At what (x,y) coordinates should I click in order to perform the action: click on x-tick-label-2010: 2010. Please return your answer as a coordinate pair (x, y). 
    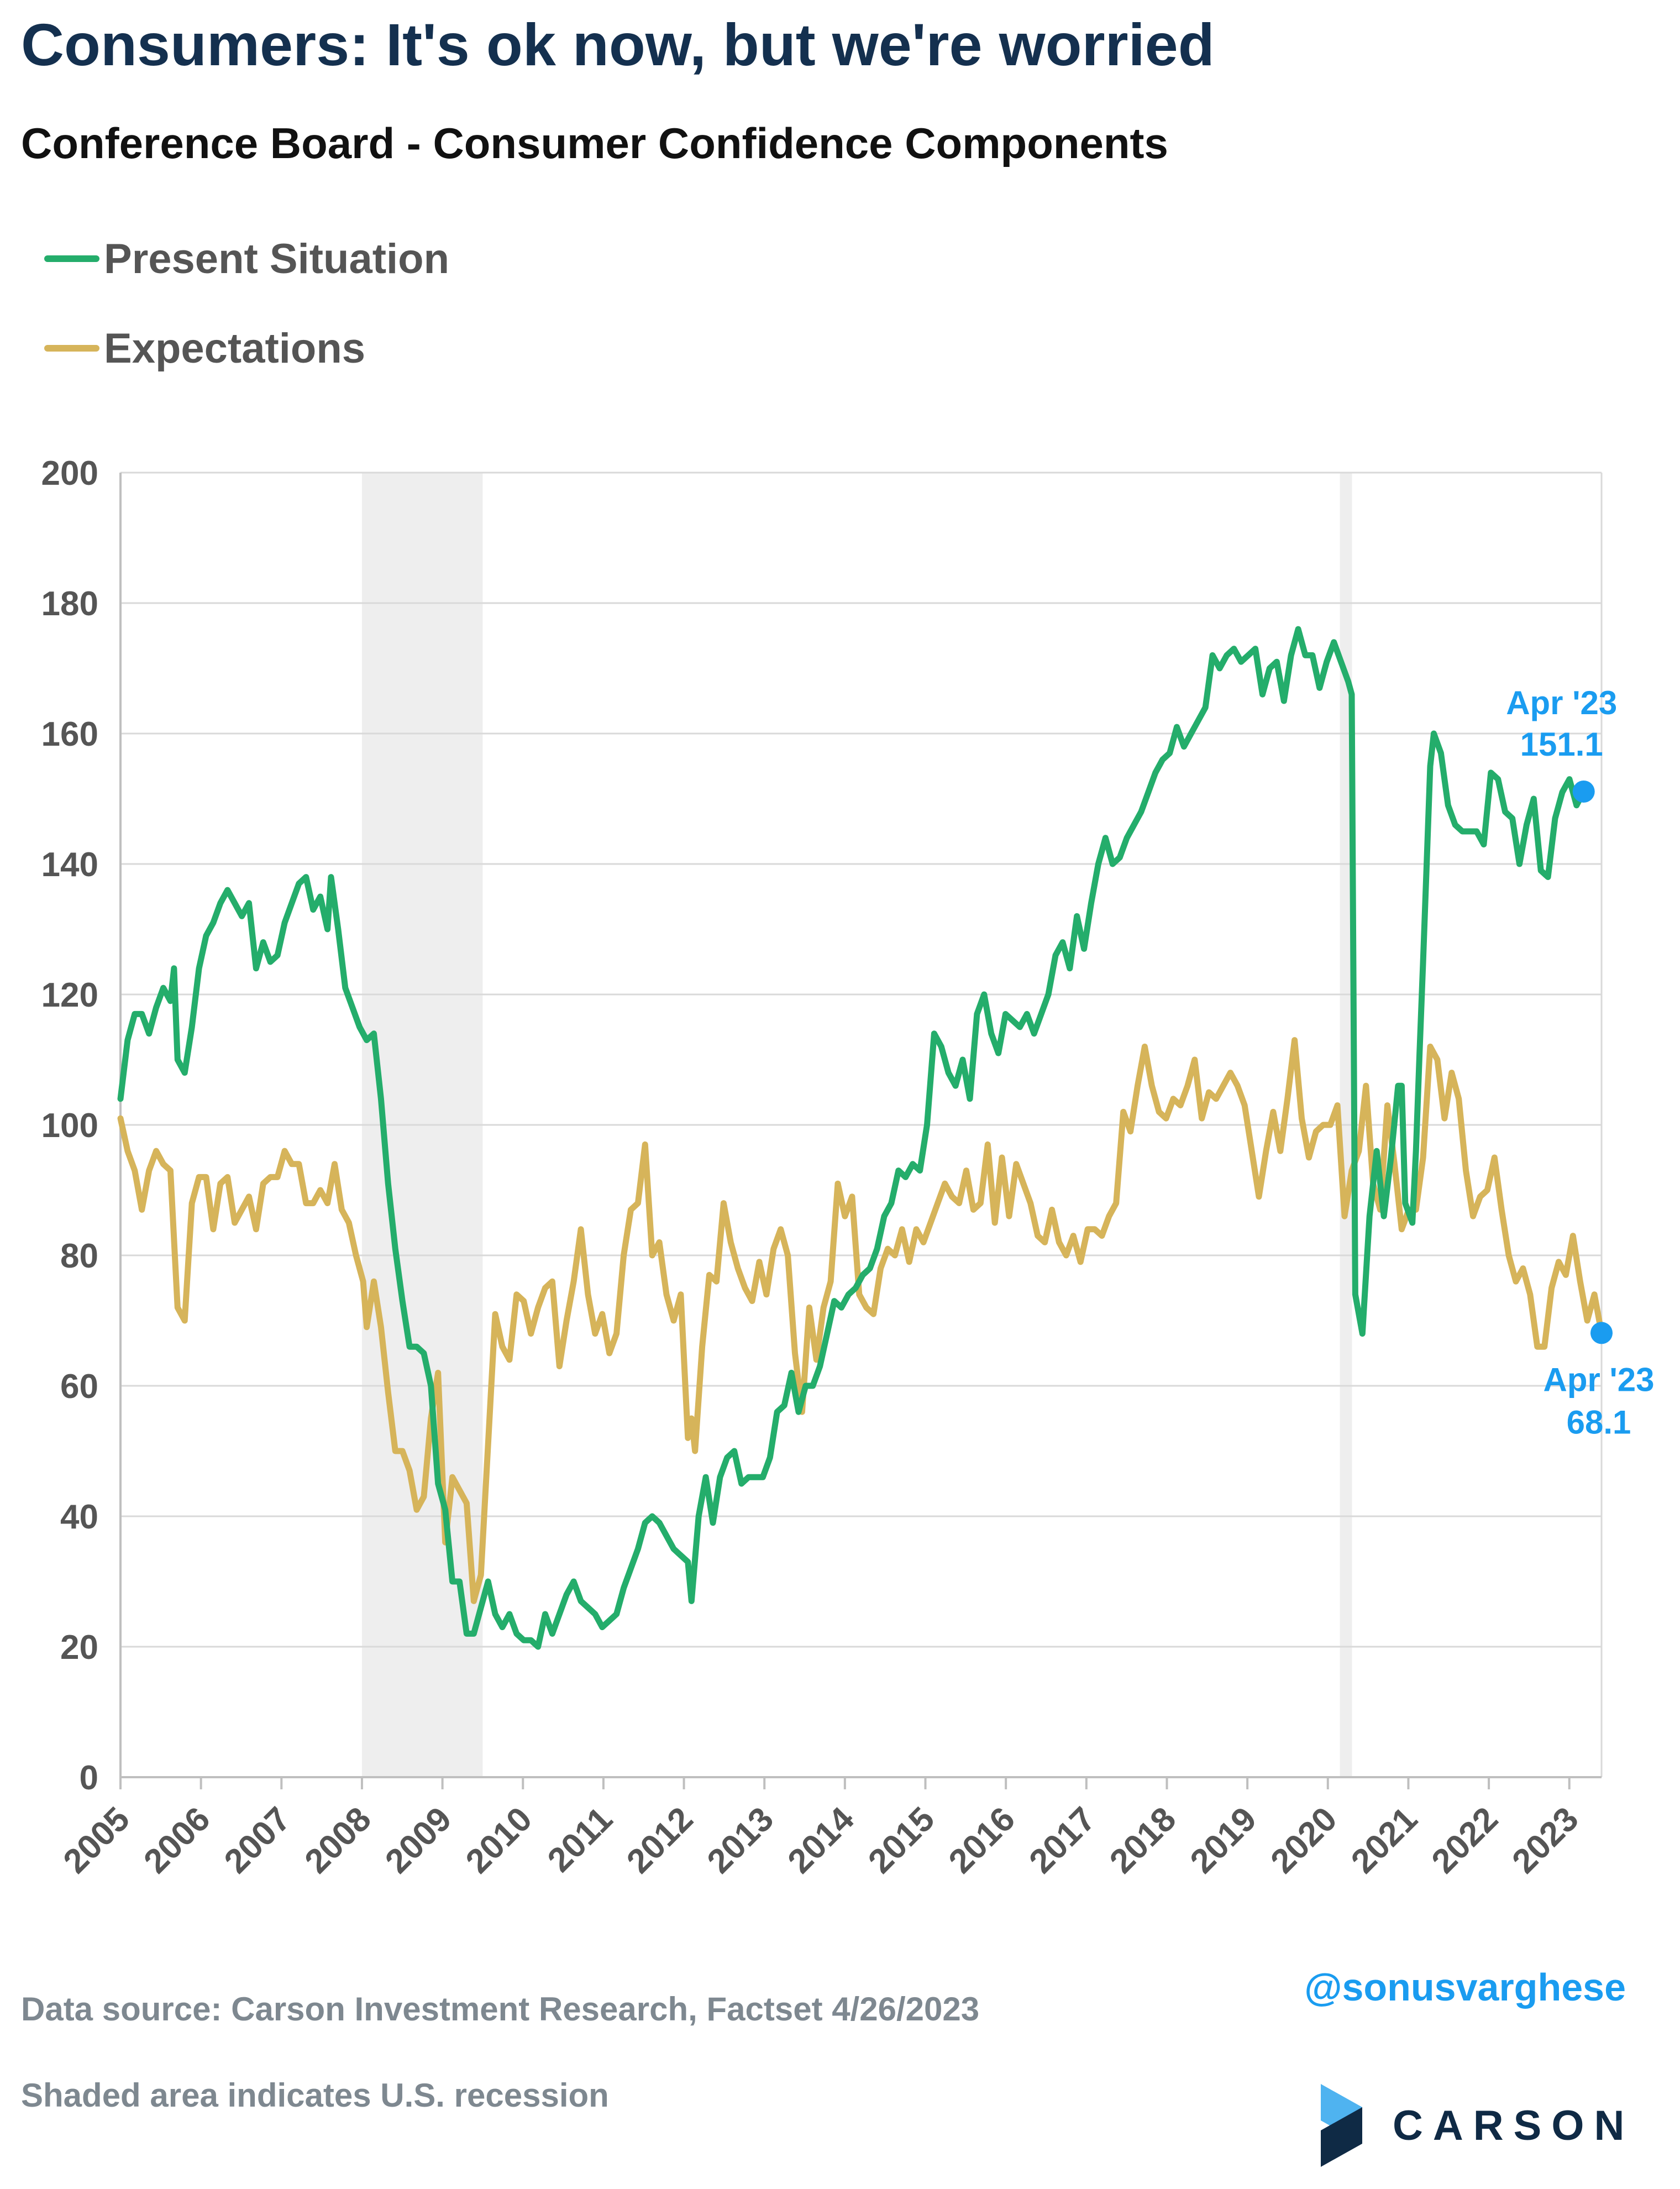
    Looking at the image, I should click on (499, 1841).